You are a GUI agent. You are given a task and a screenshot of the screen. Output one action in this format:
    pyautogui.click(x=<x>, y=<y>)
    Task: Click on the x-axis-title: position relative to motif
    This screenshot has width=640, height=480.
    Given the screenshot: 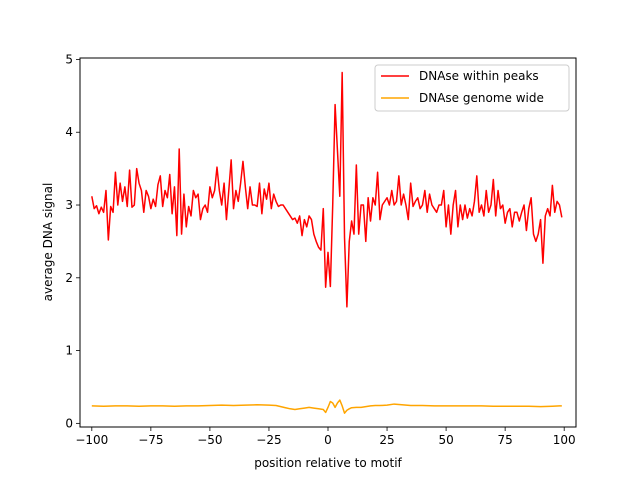 What is the action you would take?
    pyautogui.click(x=328, y=463)
    